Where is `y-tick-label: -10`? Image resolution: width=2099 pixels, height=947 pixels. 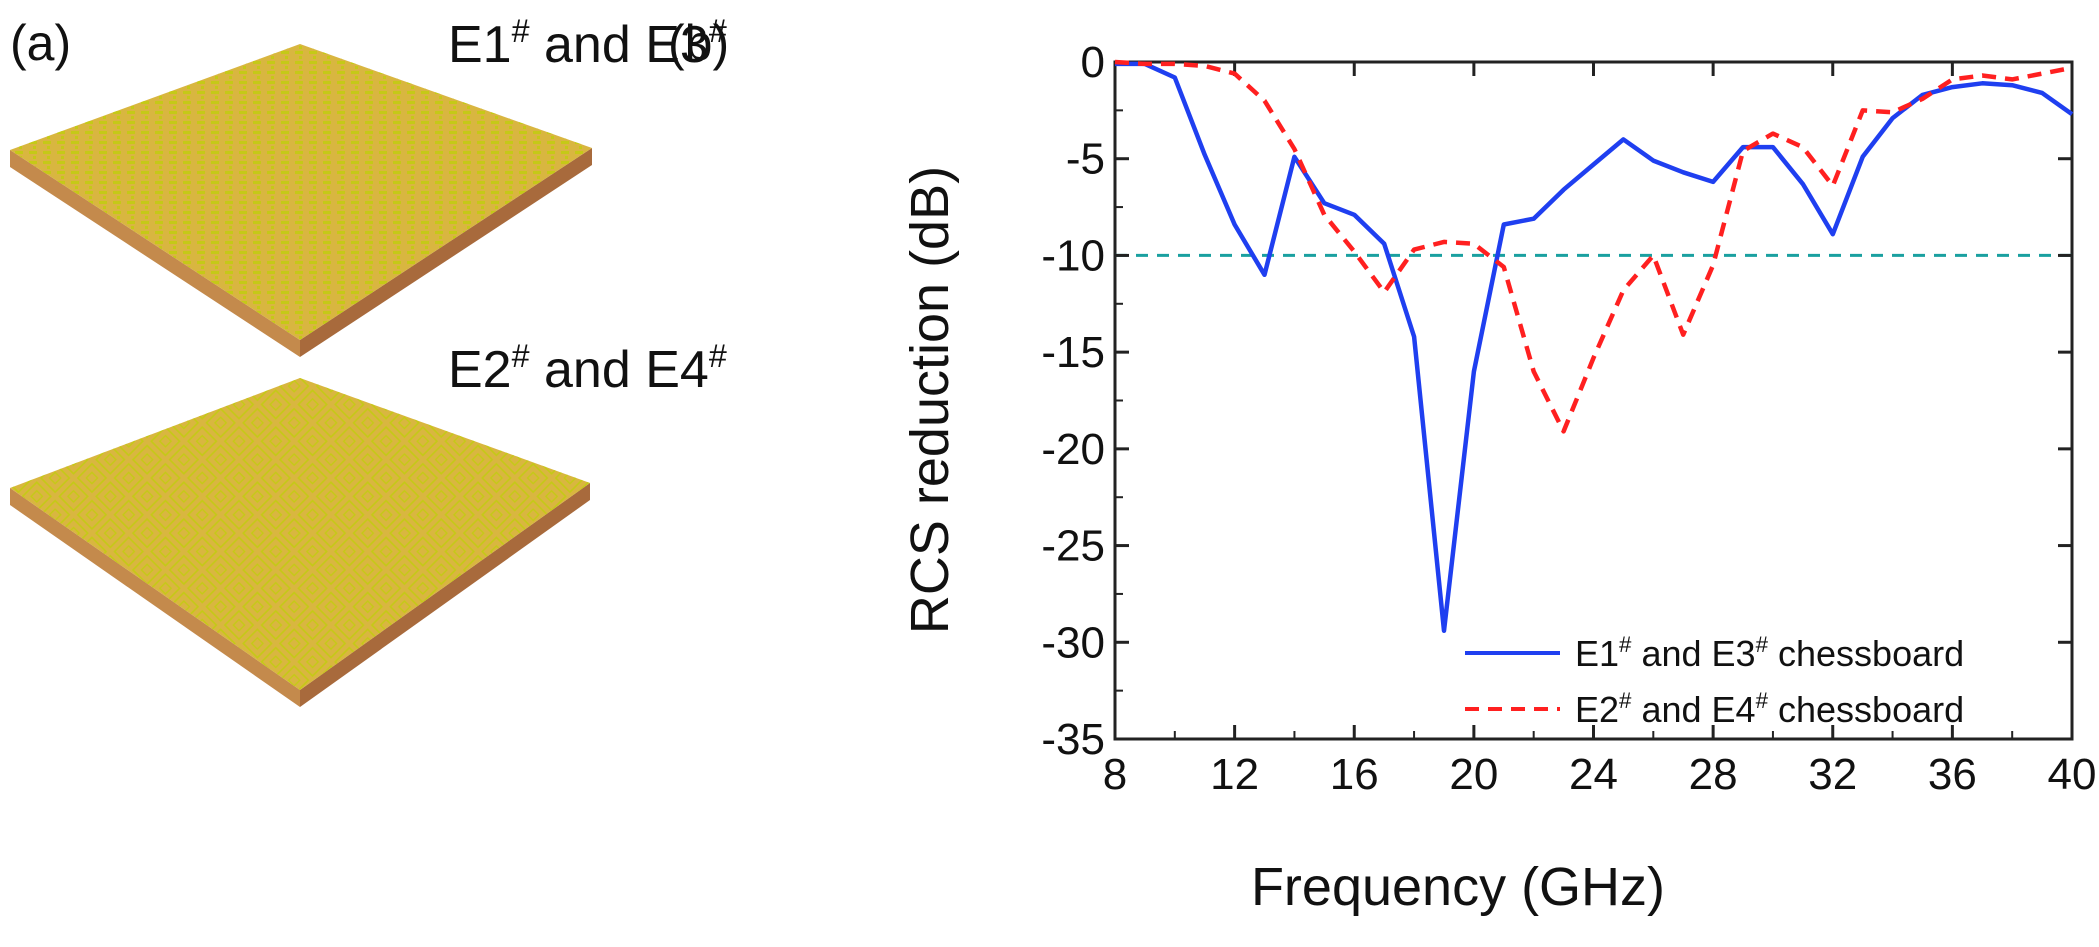 y-tick-label: -10 is located at coordinates (1073, 255).